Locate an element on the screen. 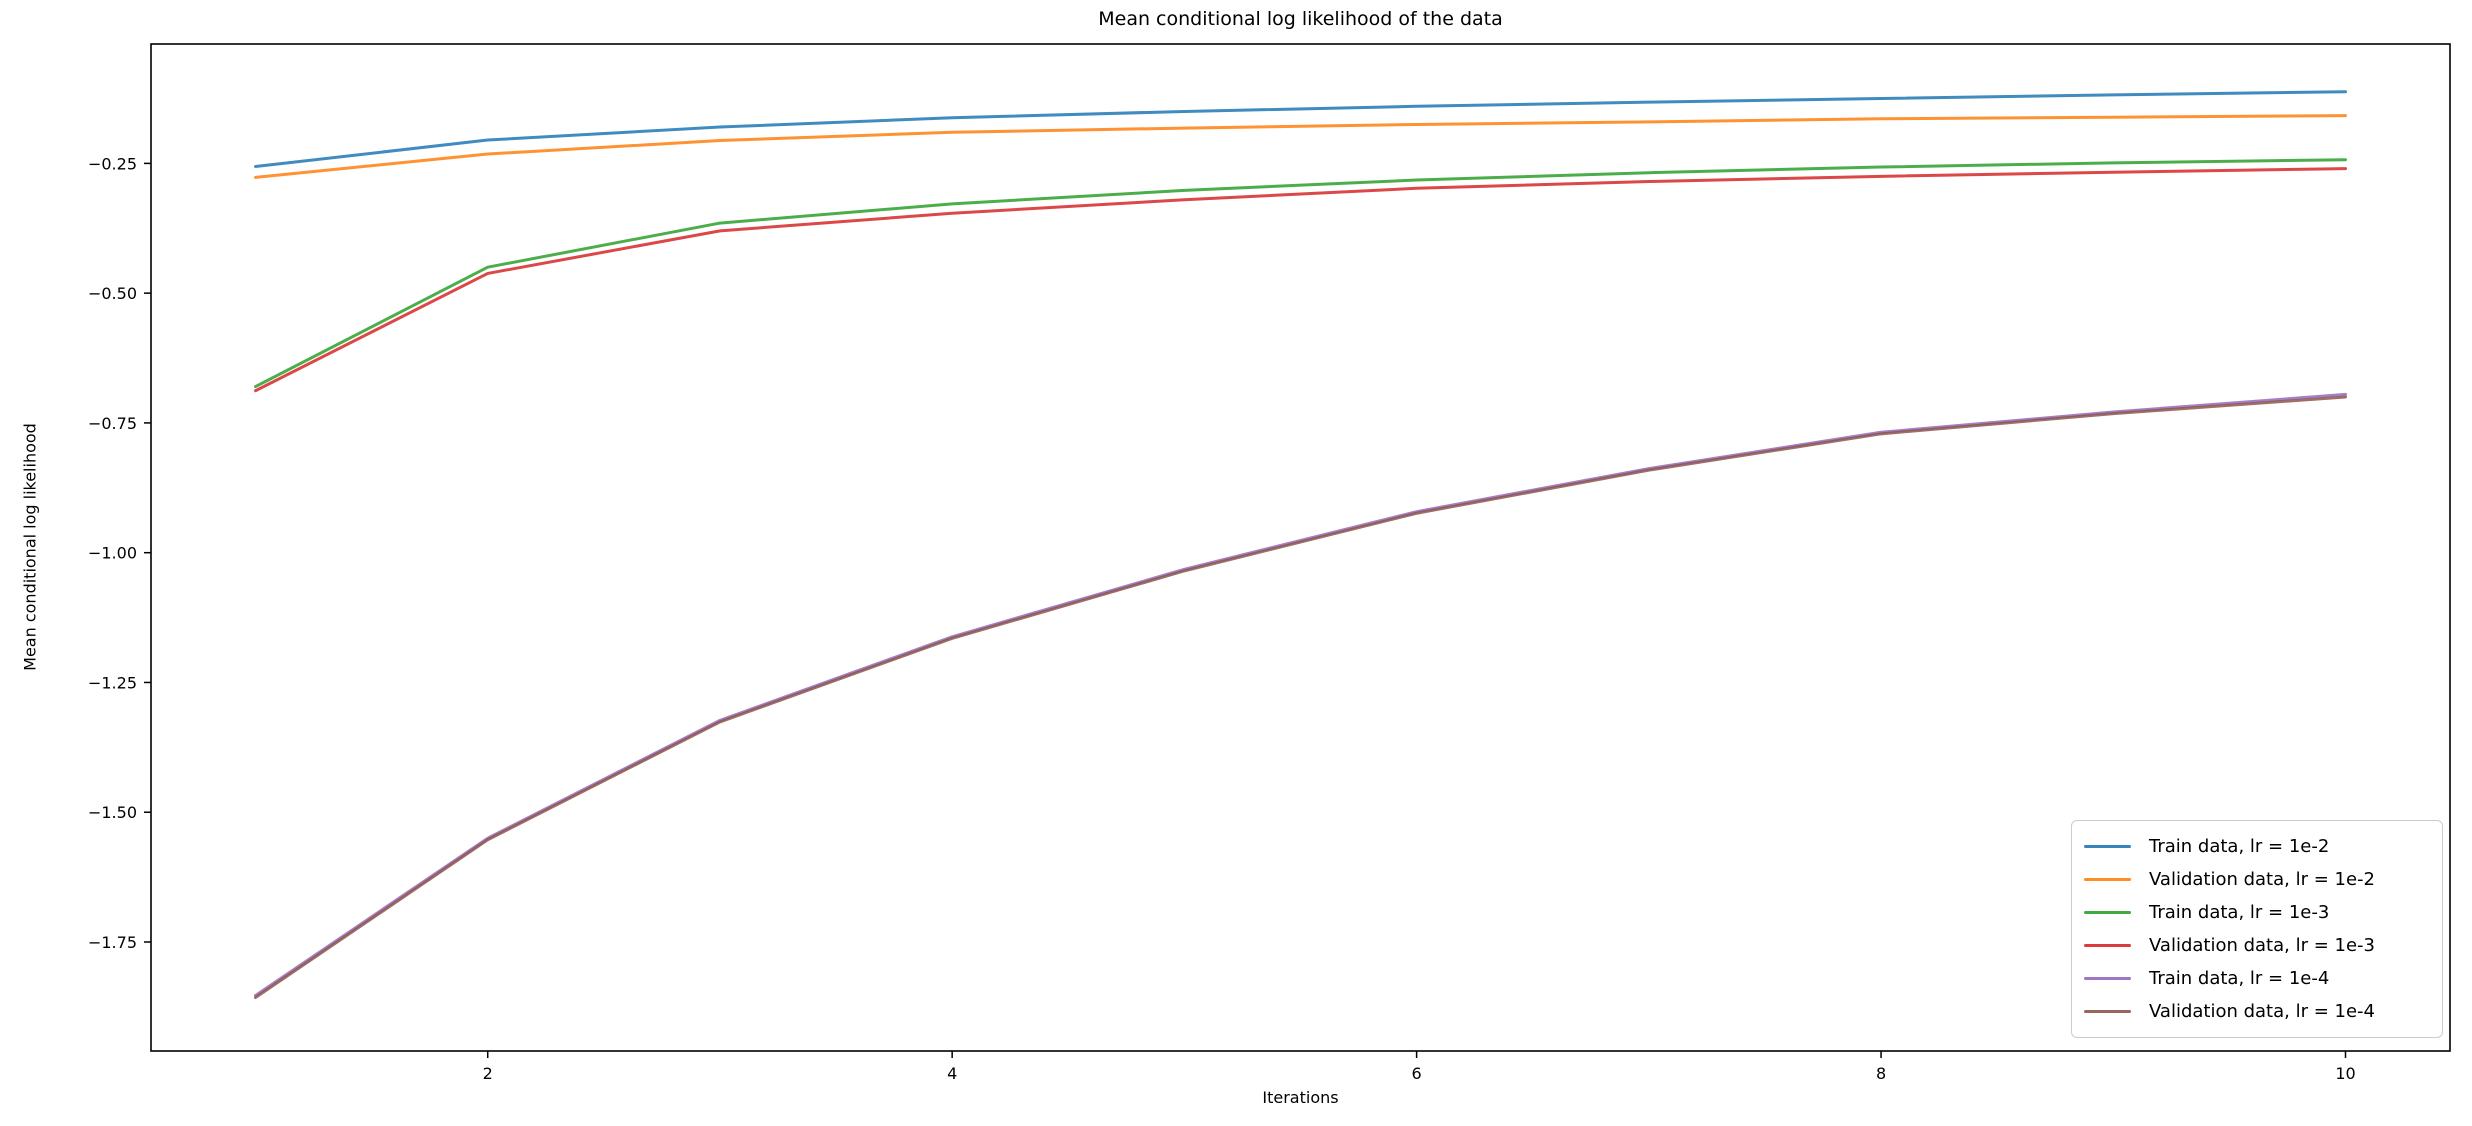  x-tick-label: 2 is located at coordinates (488, 1073).